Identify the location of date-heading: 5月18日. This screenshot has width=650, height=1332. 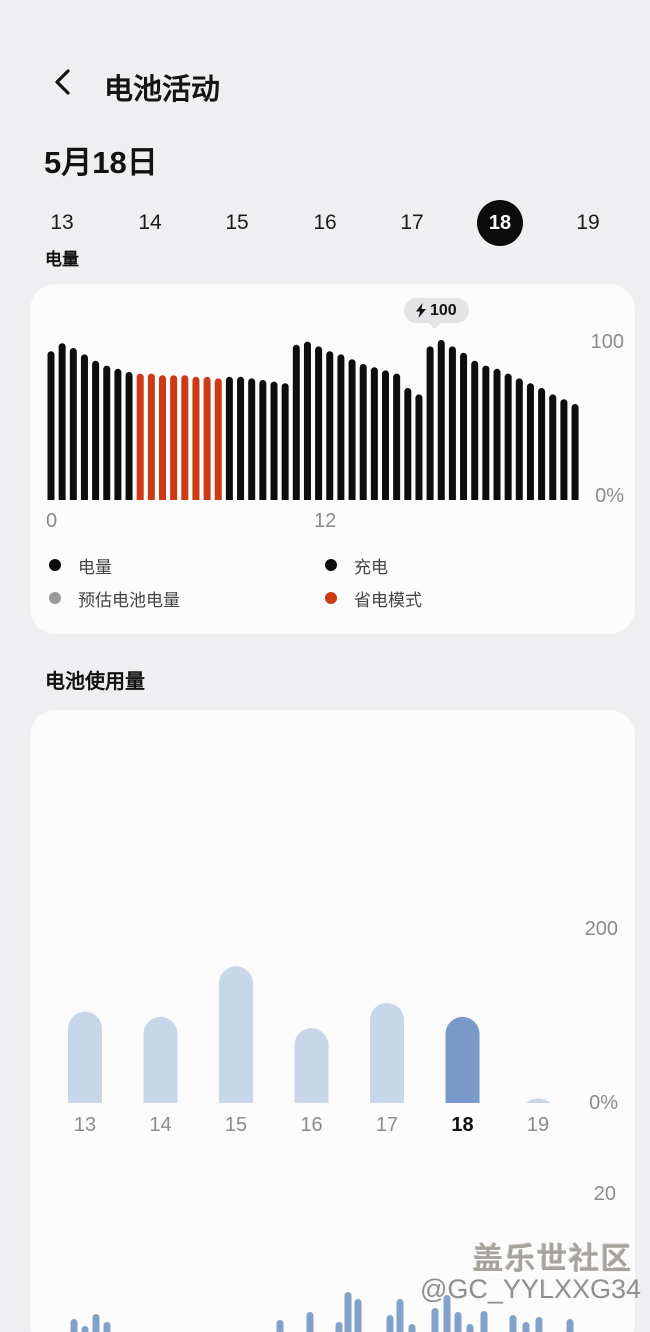
(101, 162).